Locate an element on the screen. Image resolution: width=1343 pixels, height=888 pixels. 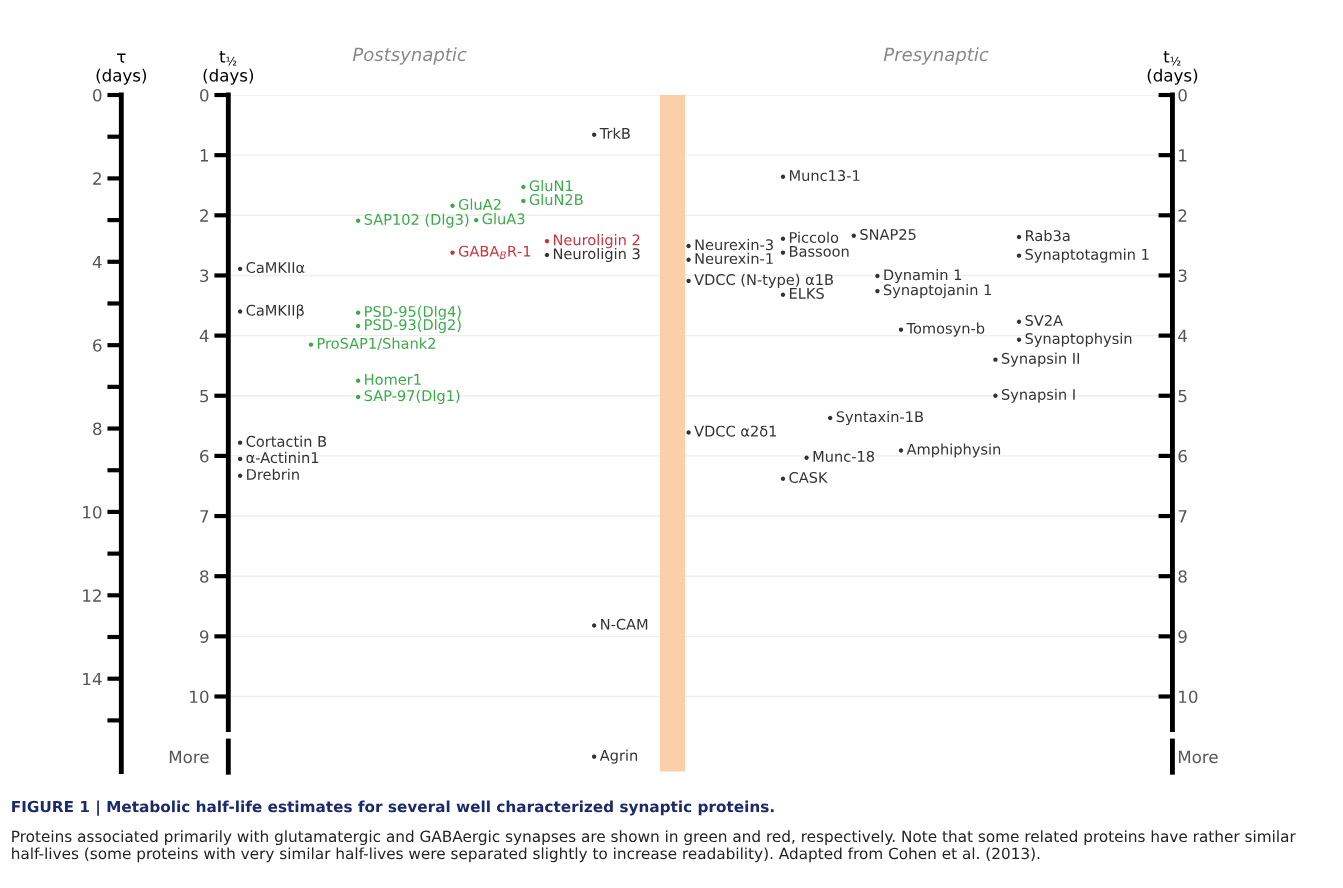
y3-tick-label: 7 is located at coordinates (1182, 516).